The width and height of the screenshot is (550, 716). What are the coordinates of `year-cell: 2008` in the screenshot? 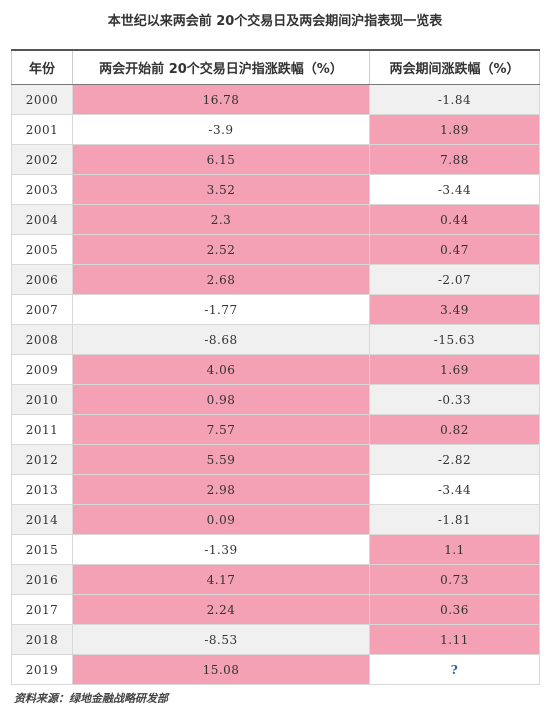 It's located at (42, 339).